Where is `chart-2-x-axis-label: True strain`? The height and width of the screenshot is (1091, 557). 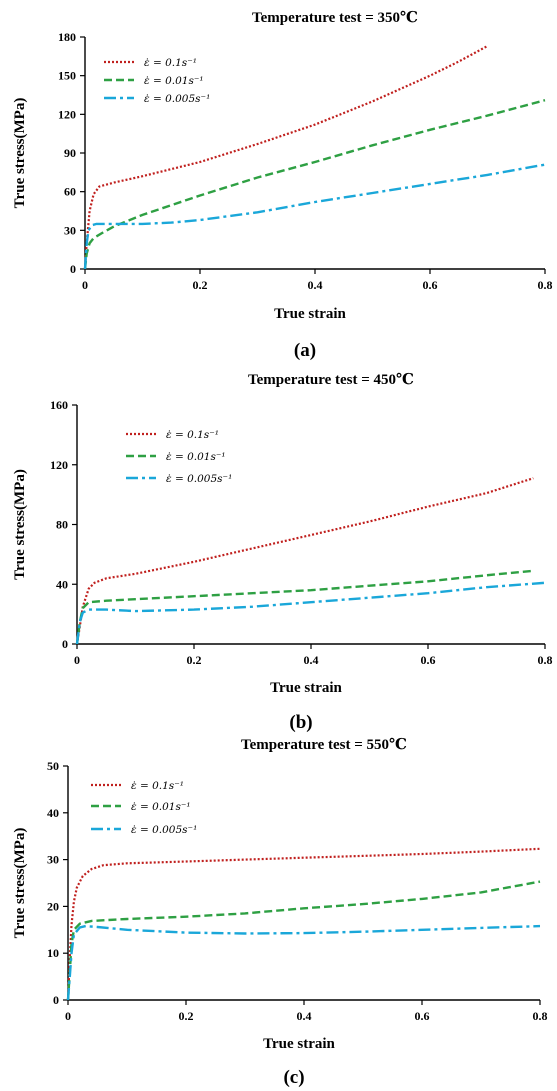
chart-2-x-axis-label: True strain is located at coordinates (306, 688).